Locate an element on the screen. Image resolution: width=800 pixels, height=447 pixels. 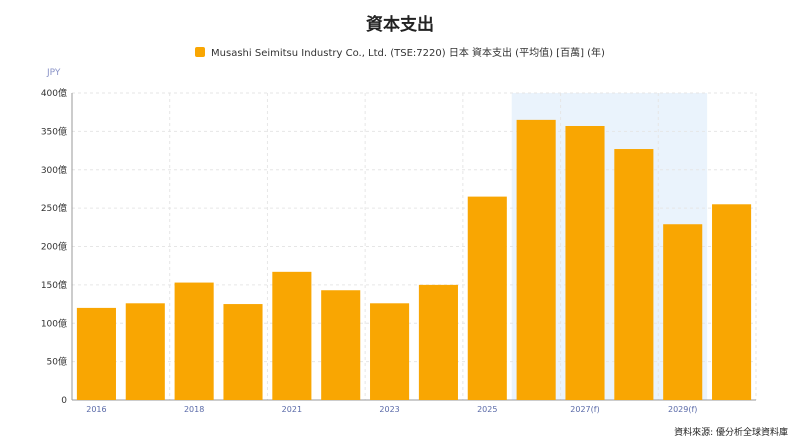
source-note: 資料來源: 優分析全球資料庫 is located at coordinates (731, 433).